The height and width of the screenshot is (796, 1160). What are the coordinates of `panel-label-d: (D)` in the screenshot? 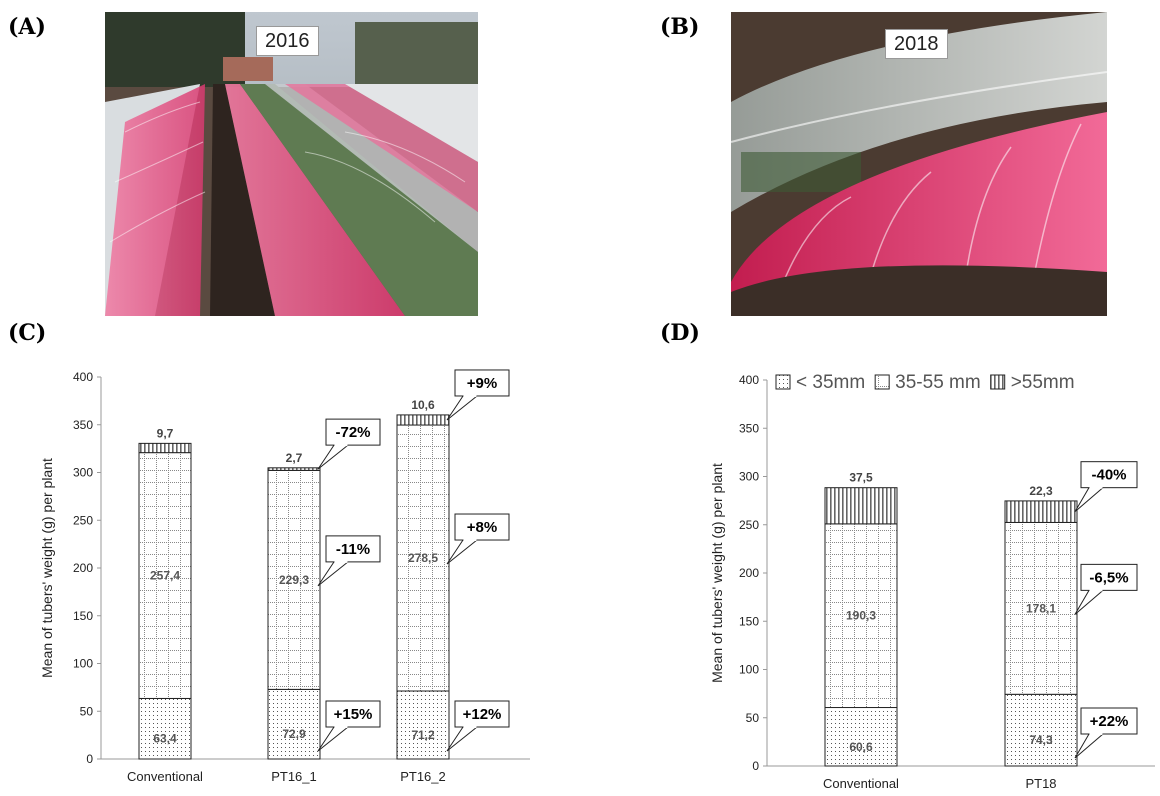 It's located at (680, 333).